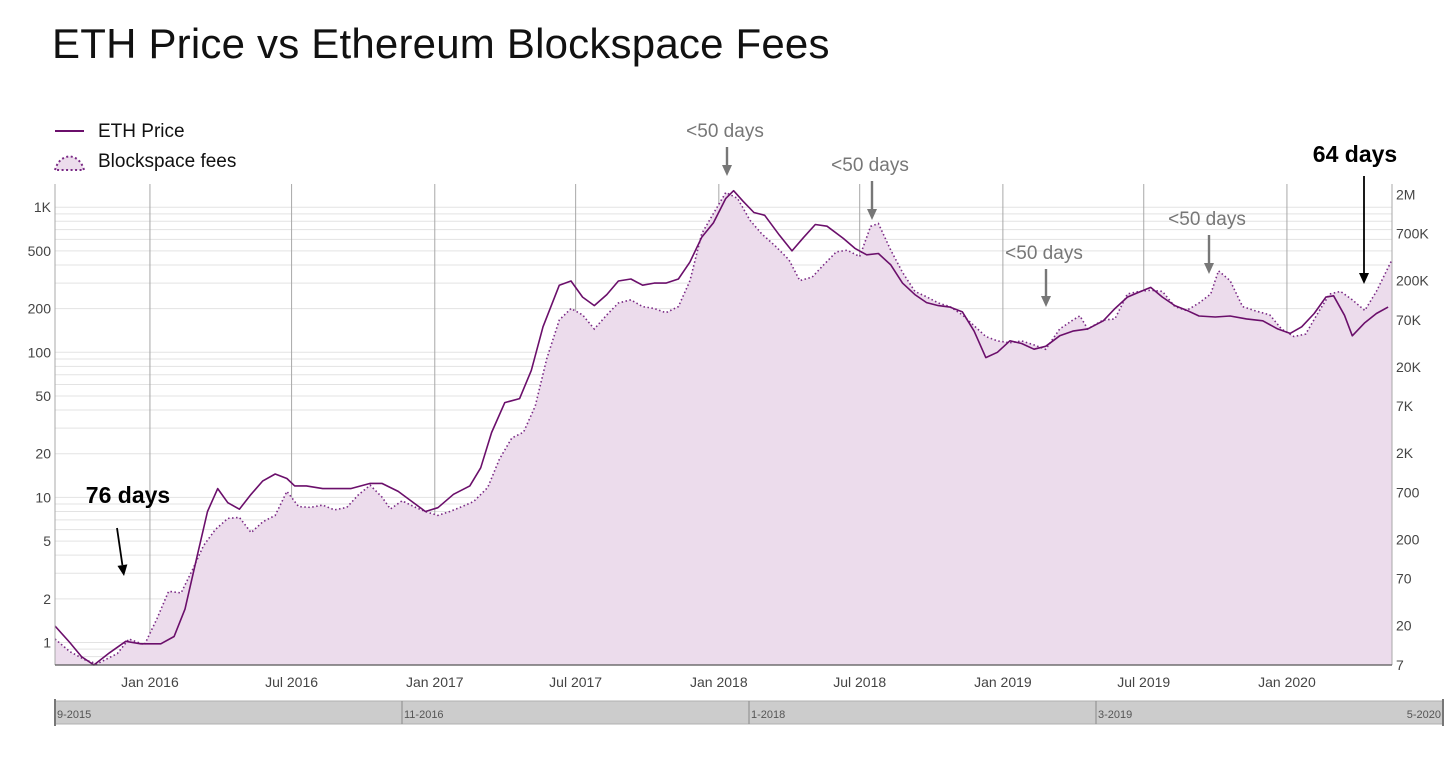  Describe the element at coordinates (1404, 626) in the screenshot. I see `y-right-tick-label: 20` at that location.